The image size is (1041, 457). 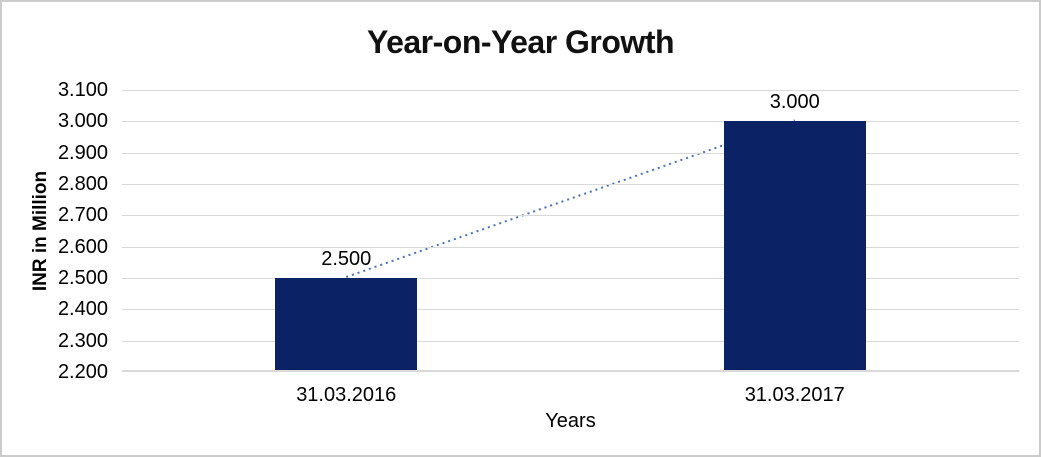 I want to click on y-tick-label: 2.700, so click(x=82, y=215).